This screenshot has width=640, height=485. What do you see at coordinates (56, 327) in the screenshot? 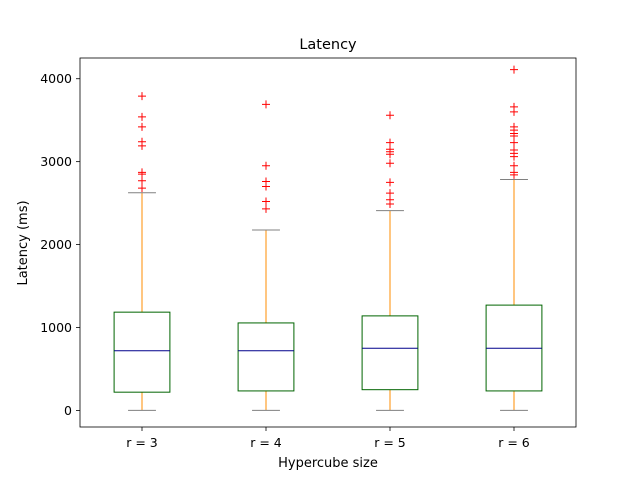
I see `y-tick-label: 1000` at bounding box center [56, 327].